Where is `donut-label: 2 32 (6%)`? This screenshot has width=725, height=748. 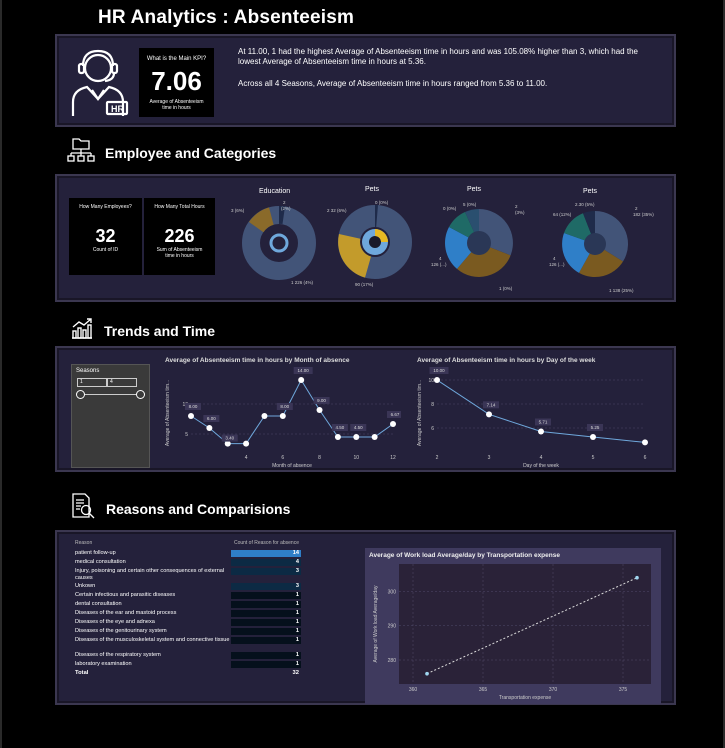
donut-label: 2 32 (6%) is located at coordinates (337, 210).